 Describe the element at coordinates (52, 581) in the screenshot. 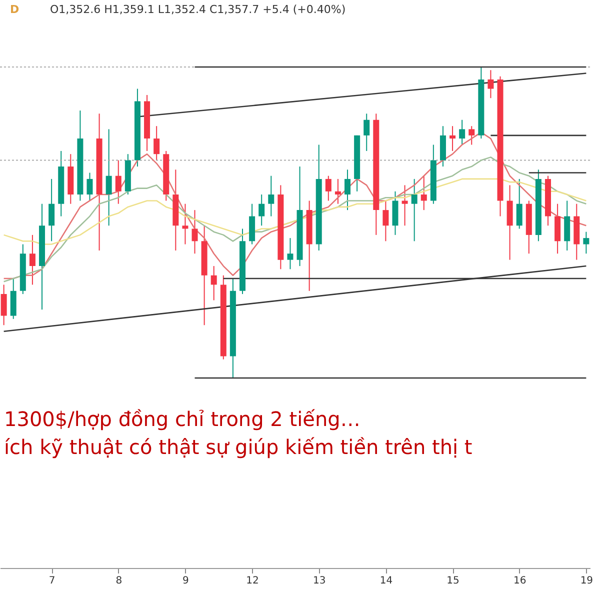

I see `x-tick-label: 7` at that location.